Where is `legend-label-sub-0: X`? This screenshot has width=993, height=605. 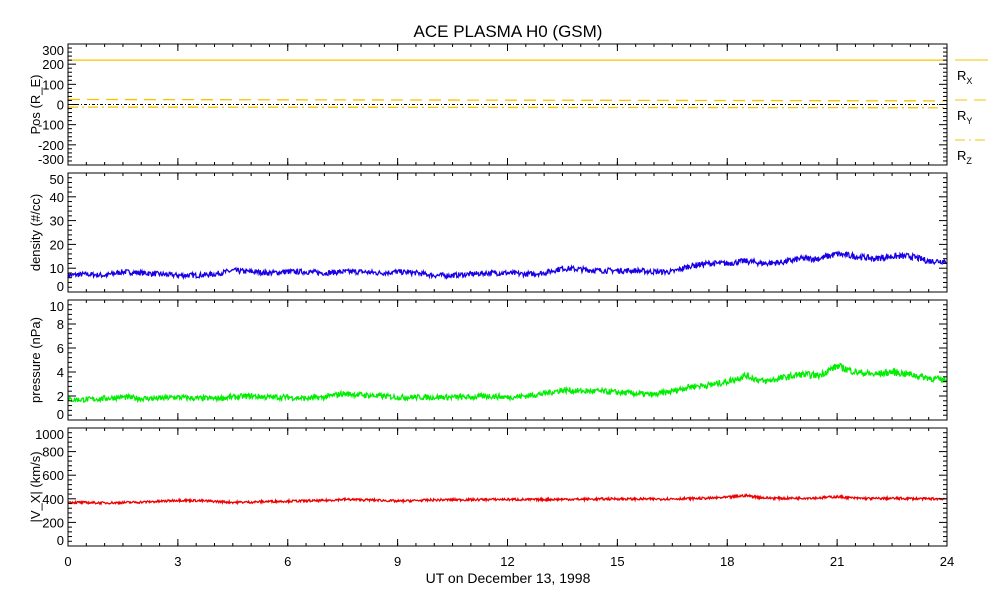 legend-label-sub-0: X is located at coordinates (969, 81).